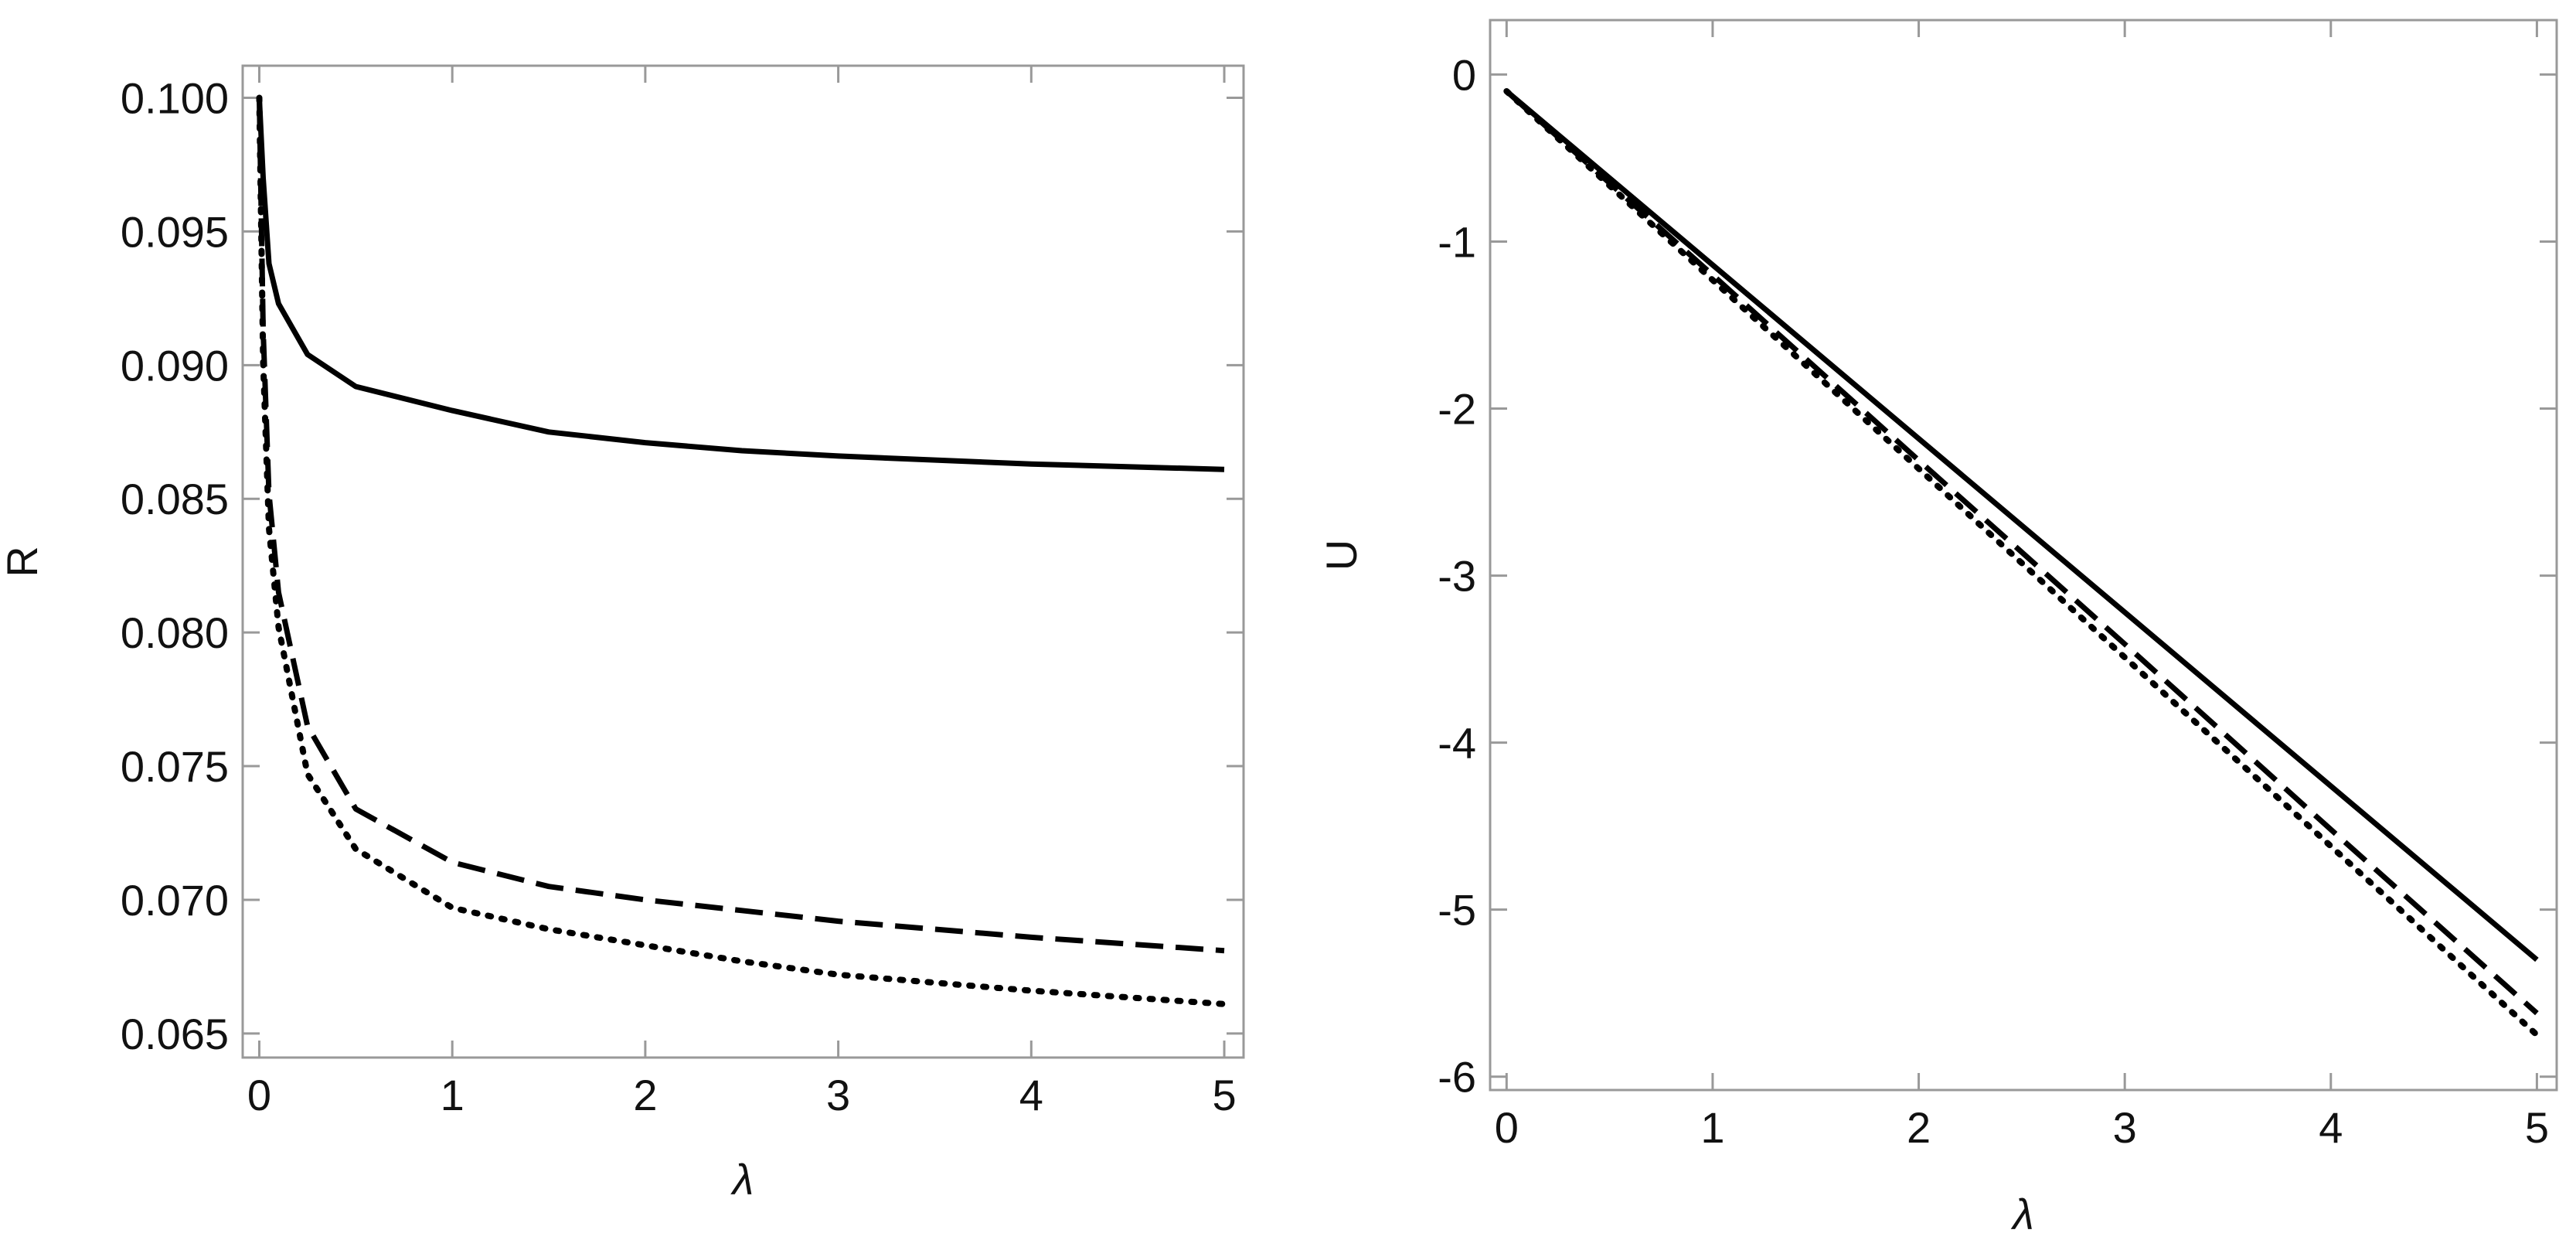  Describe the element at coordinates (175, 900) in the screenshot. I see `y-tick-label: 0.070` at that location.